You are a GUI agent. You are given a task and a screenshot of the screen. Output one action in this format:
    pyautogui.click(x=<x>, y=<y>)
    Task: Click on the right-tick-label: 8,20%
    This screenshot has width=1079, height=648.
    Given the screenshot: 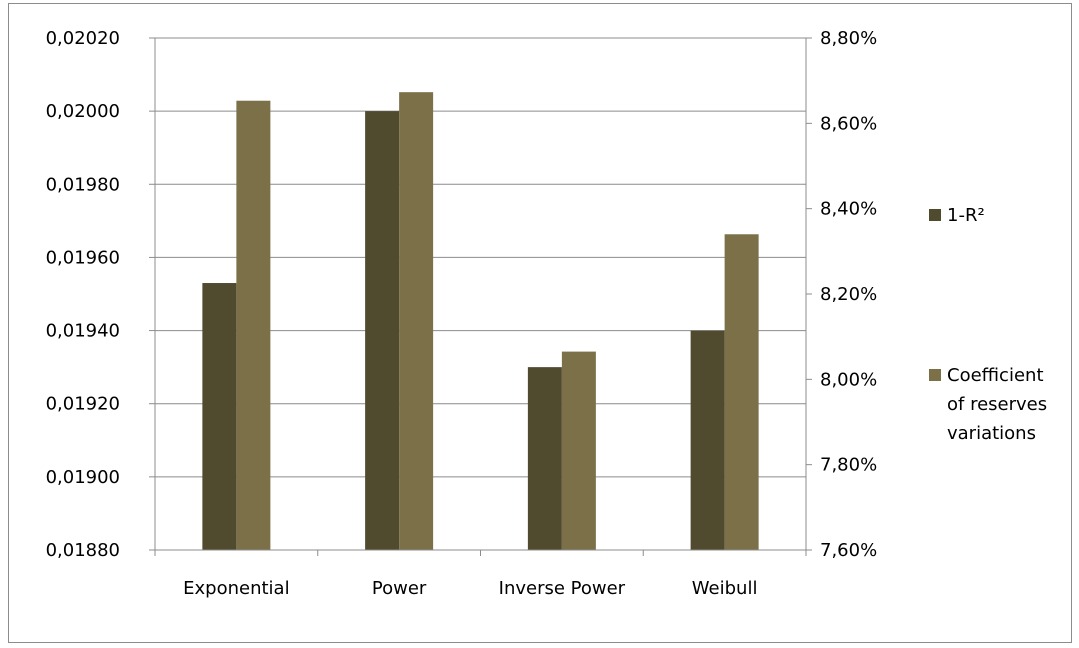 What is the action you would take?
    pyautogui.click(x=848, y=294)
    